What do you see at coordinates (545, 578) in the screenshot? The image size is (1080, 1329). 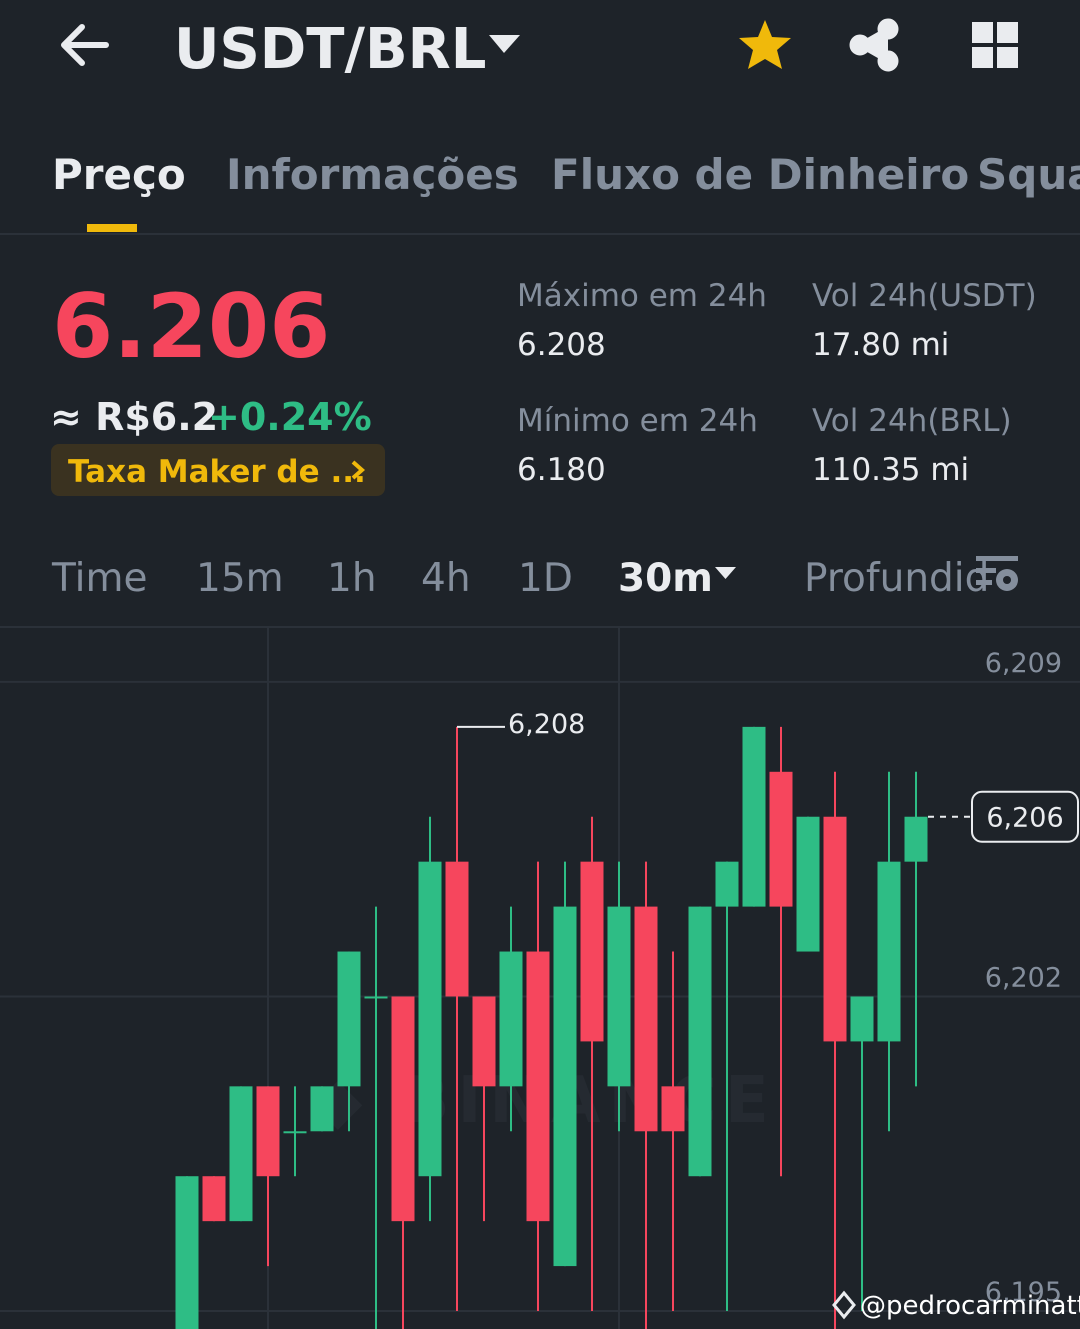 I see `interval: 1D` at bounding box center [545, 578].